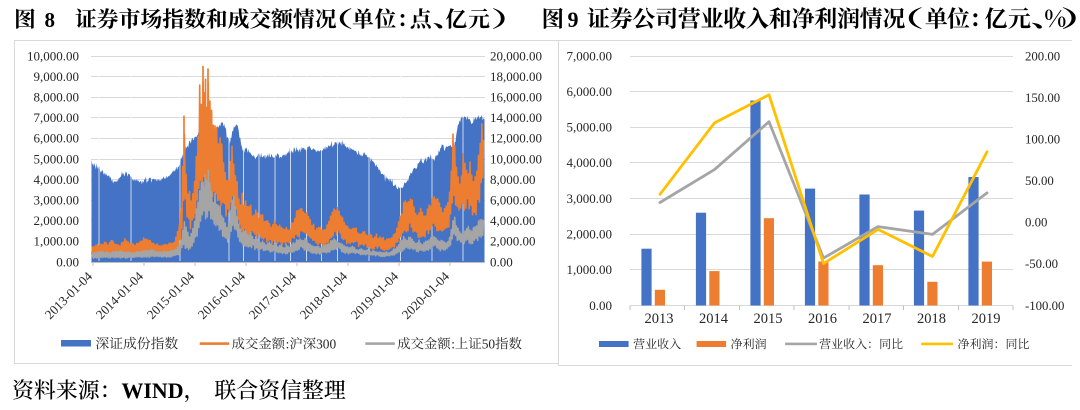 This screenshot has width=1080, height=410. I want to click on svg-text: 300, so click(326, 343).